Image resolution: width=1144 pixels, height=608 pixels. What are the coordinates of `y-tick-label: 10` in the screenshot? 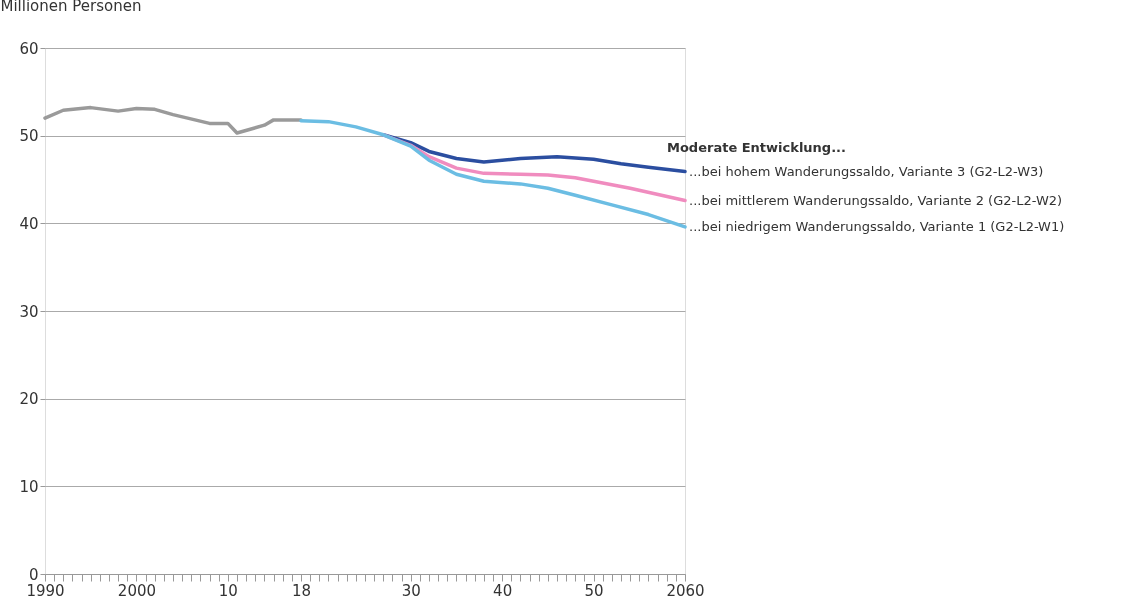 It's located at (29, 486).